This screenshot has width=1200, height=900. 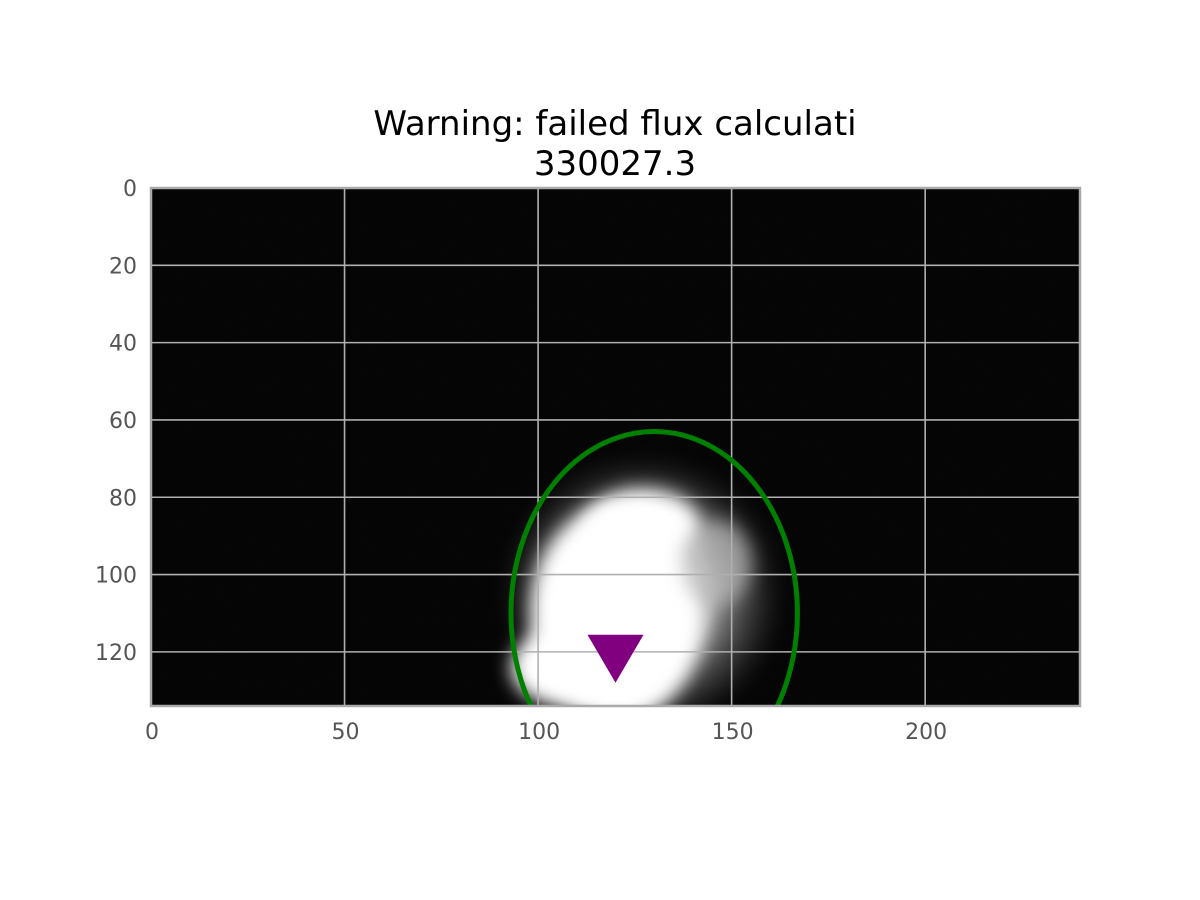 I want to click on source-blob, so click(x=642, y=573).